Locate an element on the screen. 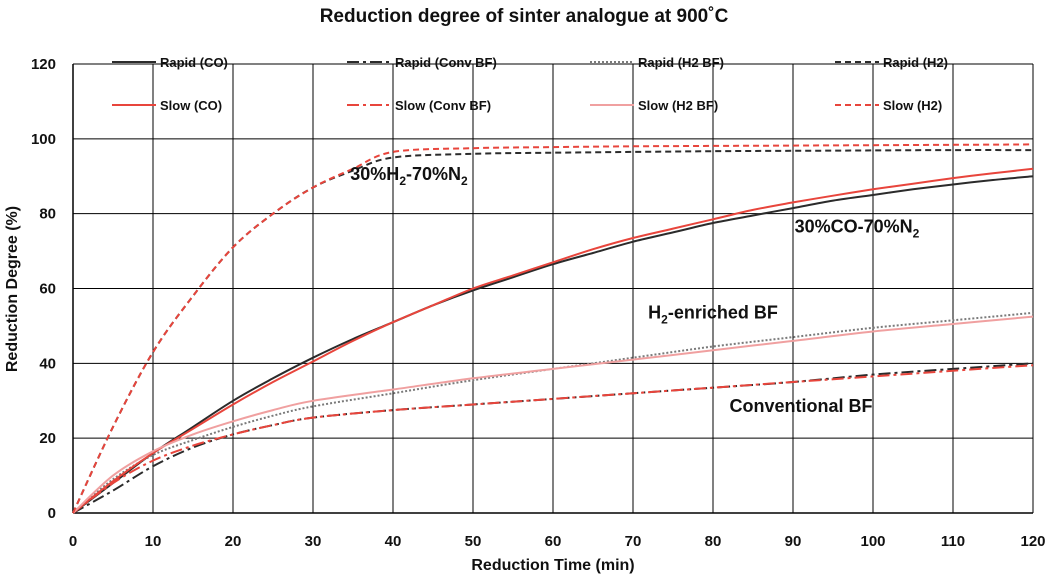  annotation: 30%CO-70%N2 is located at coordinates (857, 228).